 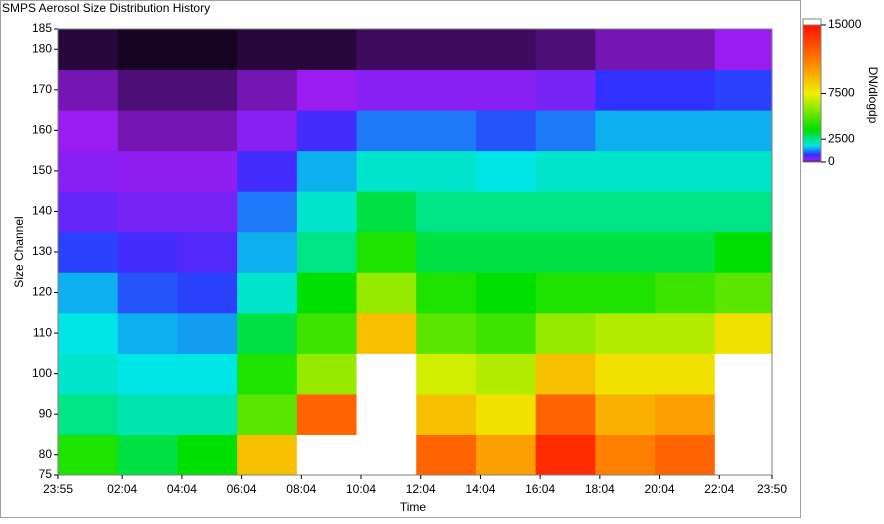 I want to click on y-tick-label: 140, so click(x=42, y=211).